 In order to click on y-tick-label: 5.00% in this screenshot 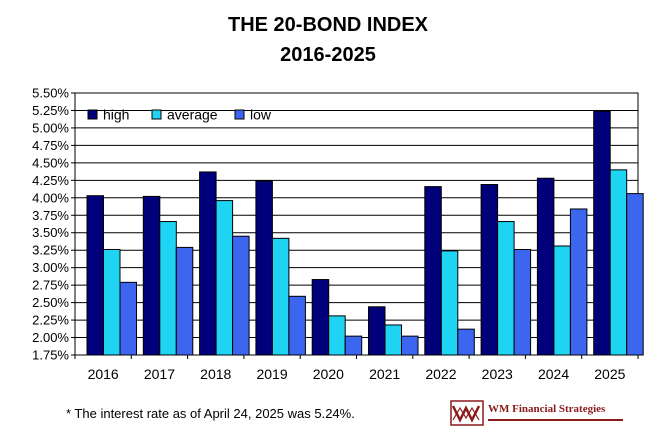, I will do `click(50, 127)`.